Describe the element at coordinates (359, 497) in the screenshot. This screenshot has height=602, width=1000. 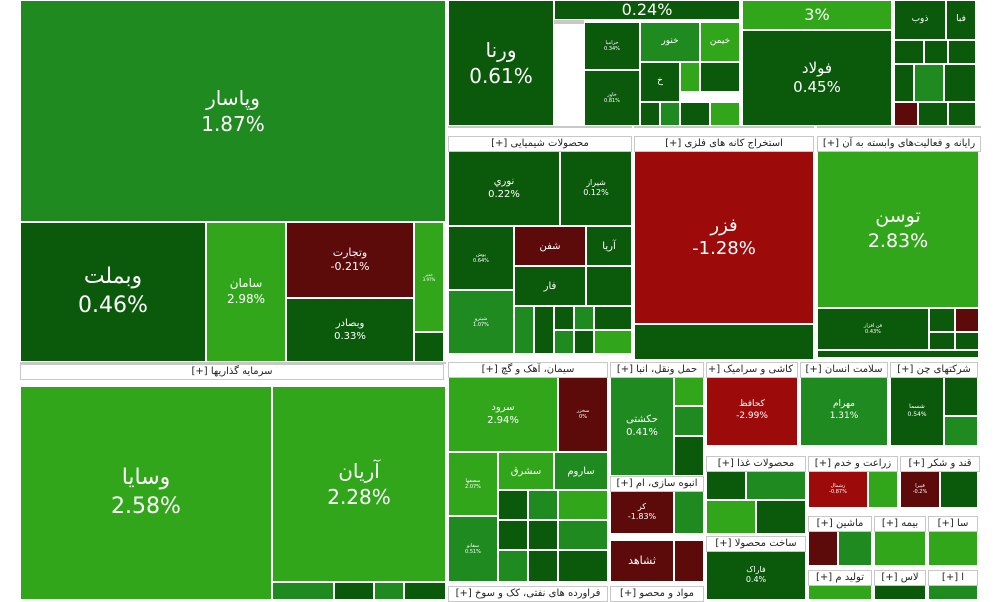
I see `stock-change: 2.28%` at that location.